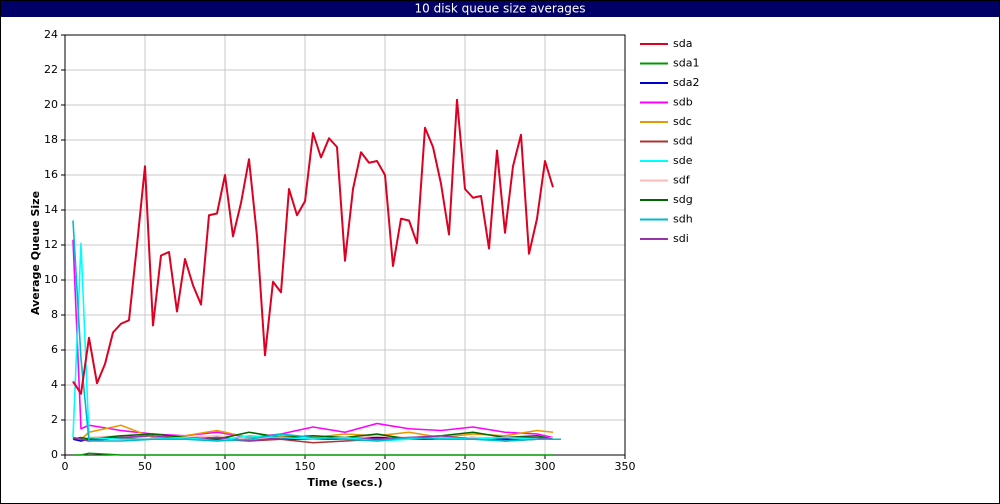  Describe the element at coordinates (54, 314) in the screenshot. I see `y-tick-label: 8` at that location.